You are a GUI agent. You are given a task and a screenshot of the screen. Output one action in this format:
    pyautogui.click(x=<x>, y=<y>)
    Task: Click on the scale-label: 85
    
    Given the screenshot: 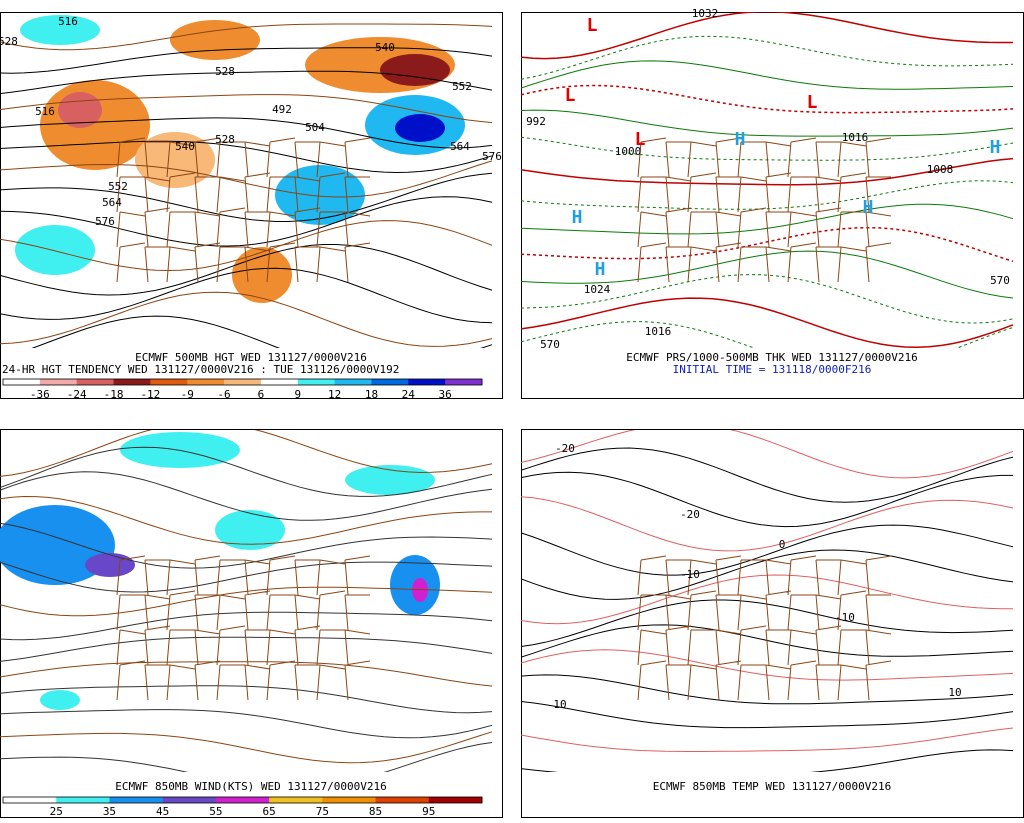 What is the action you would take?
    pyautogui.click(x=375, y=811)
    